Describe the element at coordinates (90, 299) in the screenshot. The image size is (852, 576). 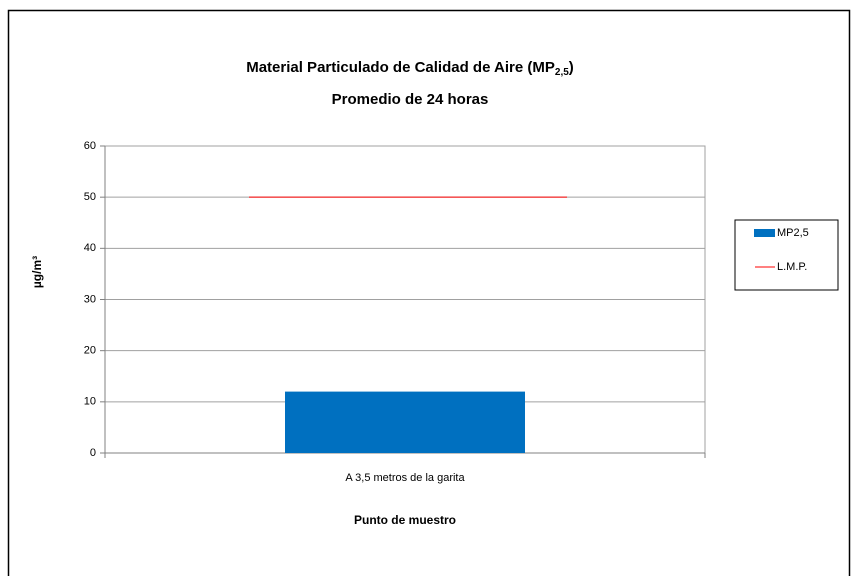
I see `y-tick-label: 30` at that location.